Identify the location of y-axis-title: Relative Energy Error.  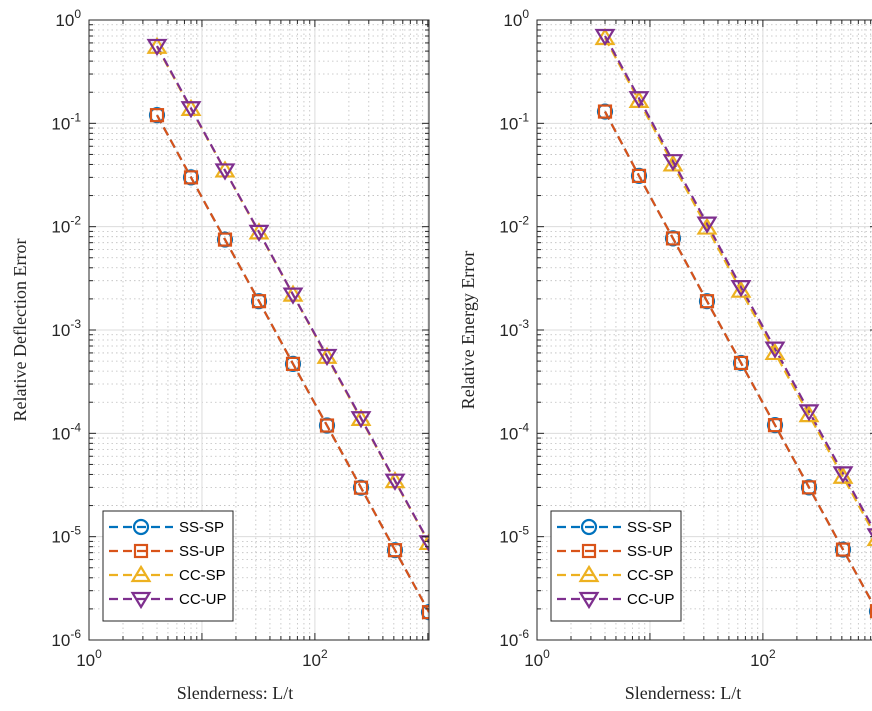
(468, 330).